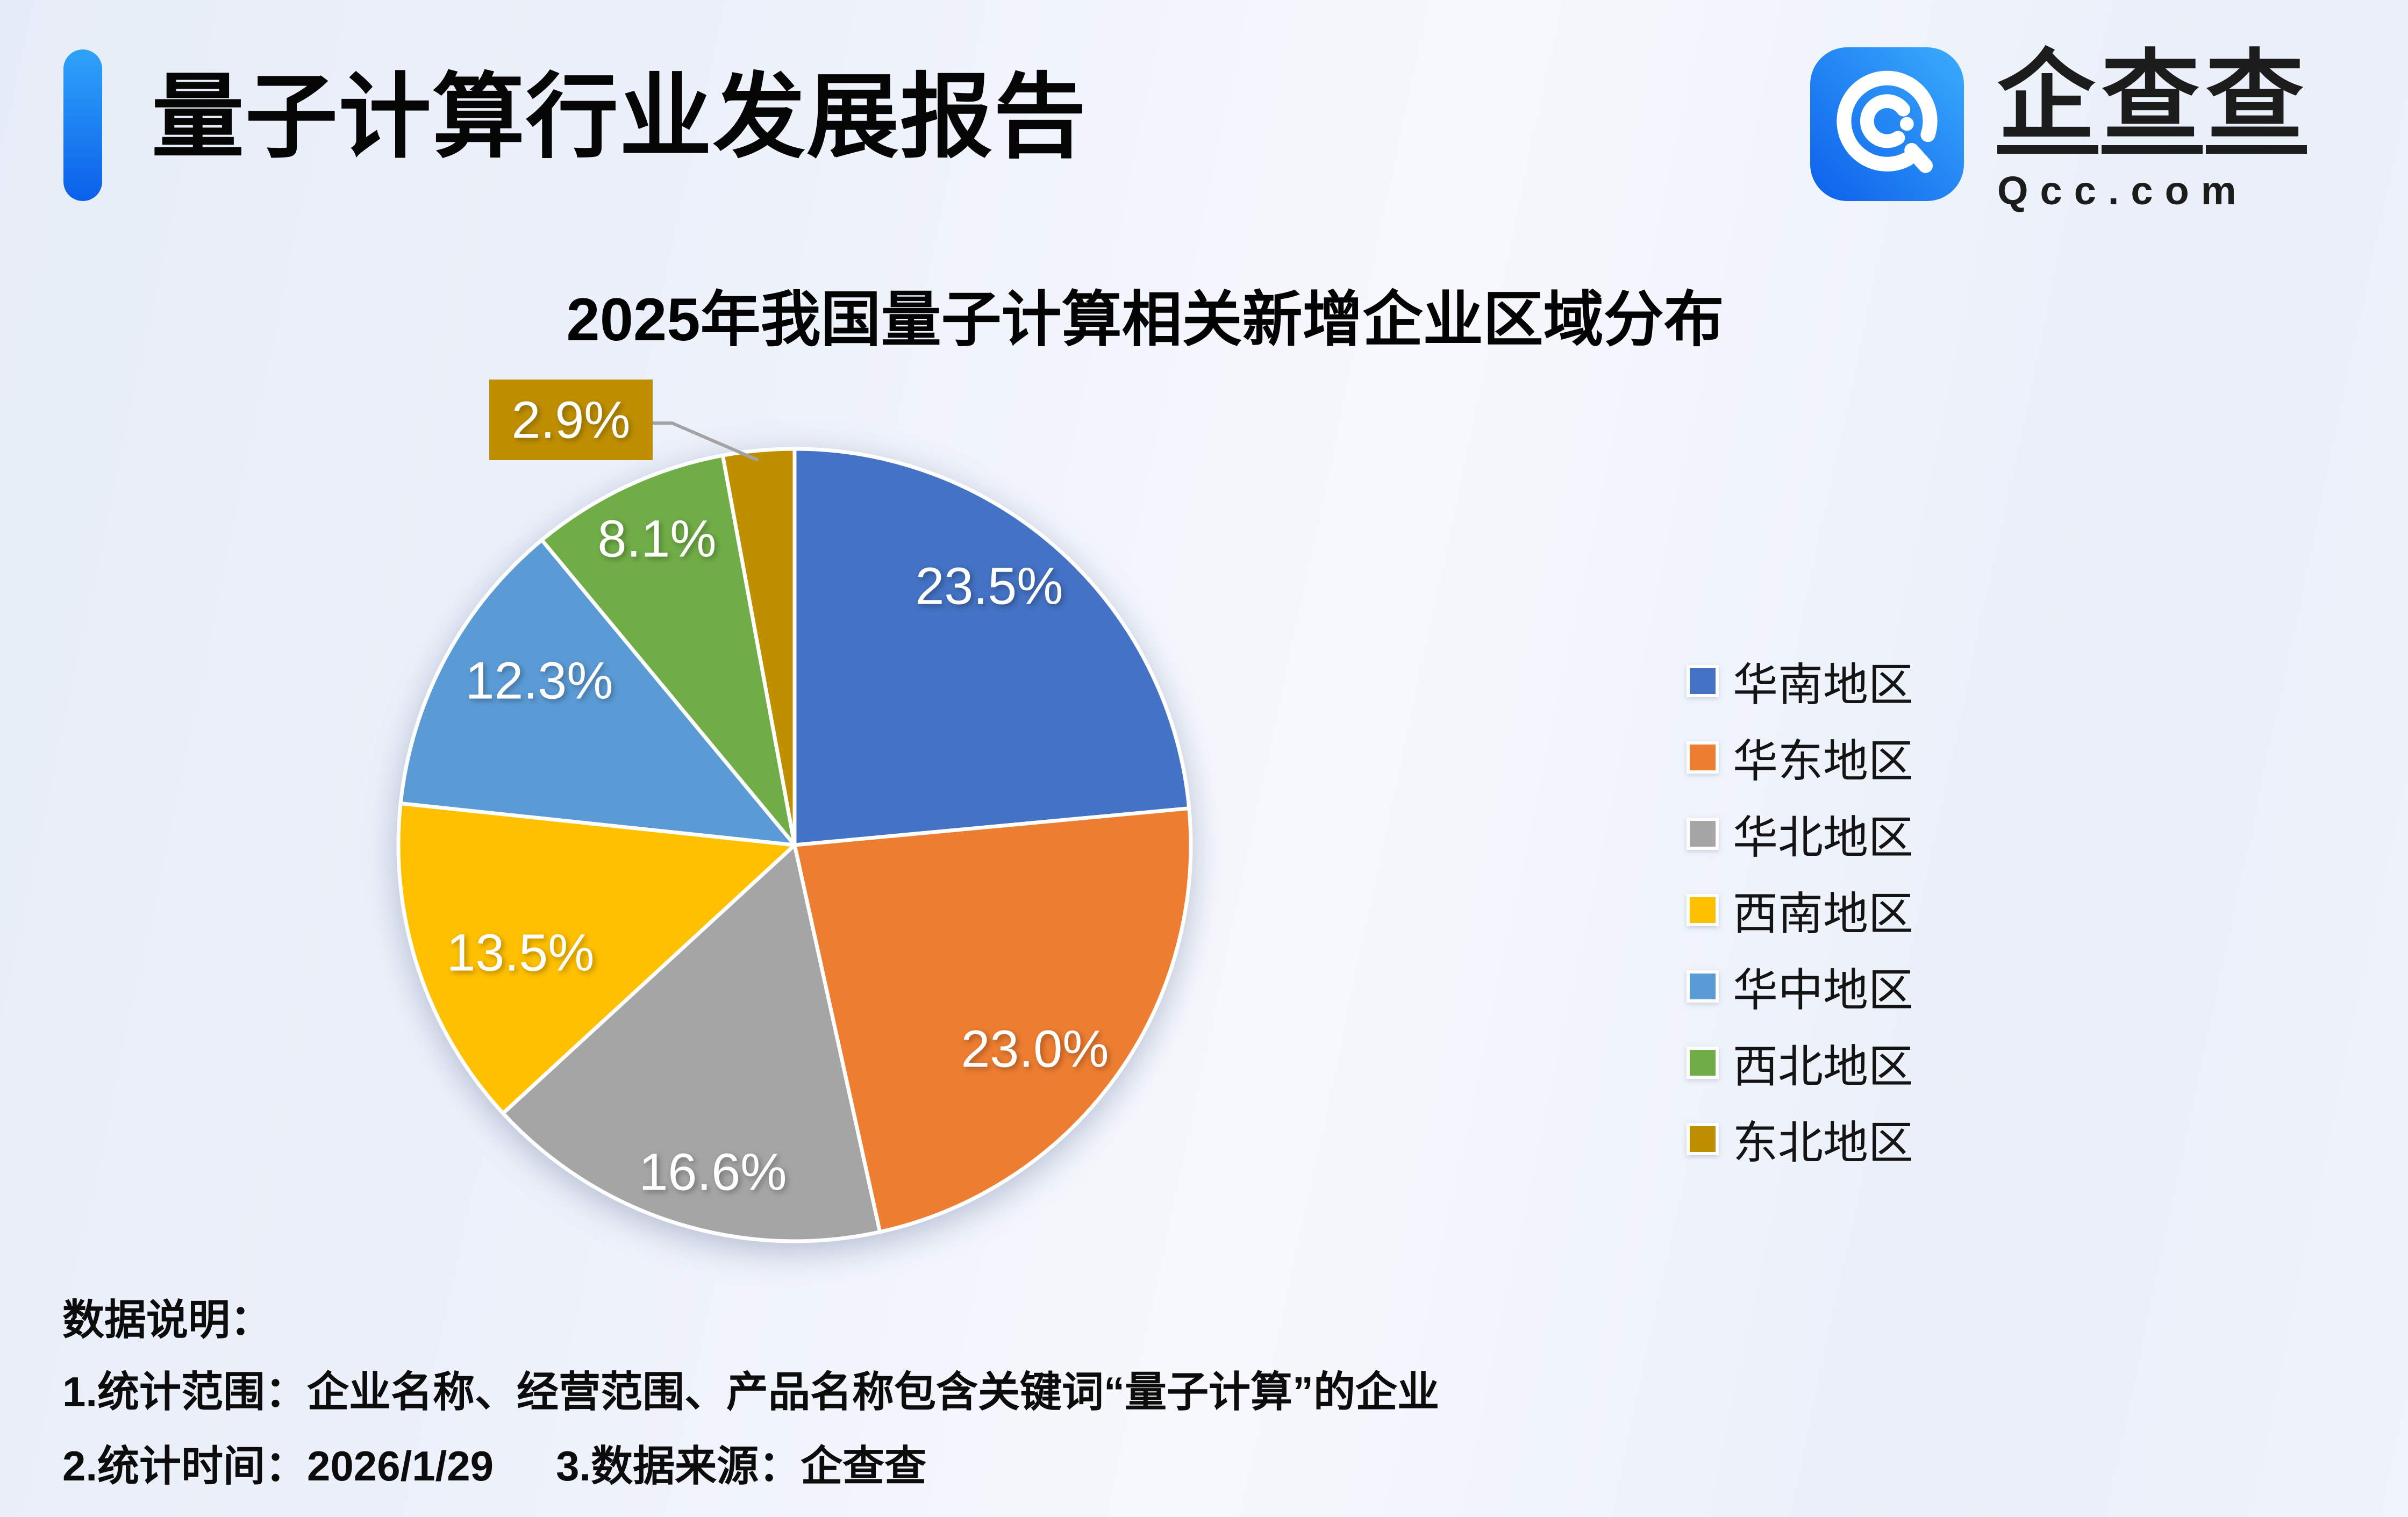 The height and width of the screenshot is (1517, 2408). I want to click on legend-item-6: 西北地区, so click(1800, 1063).